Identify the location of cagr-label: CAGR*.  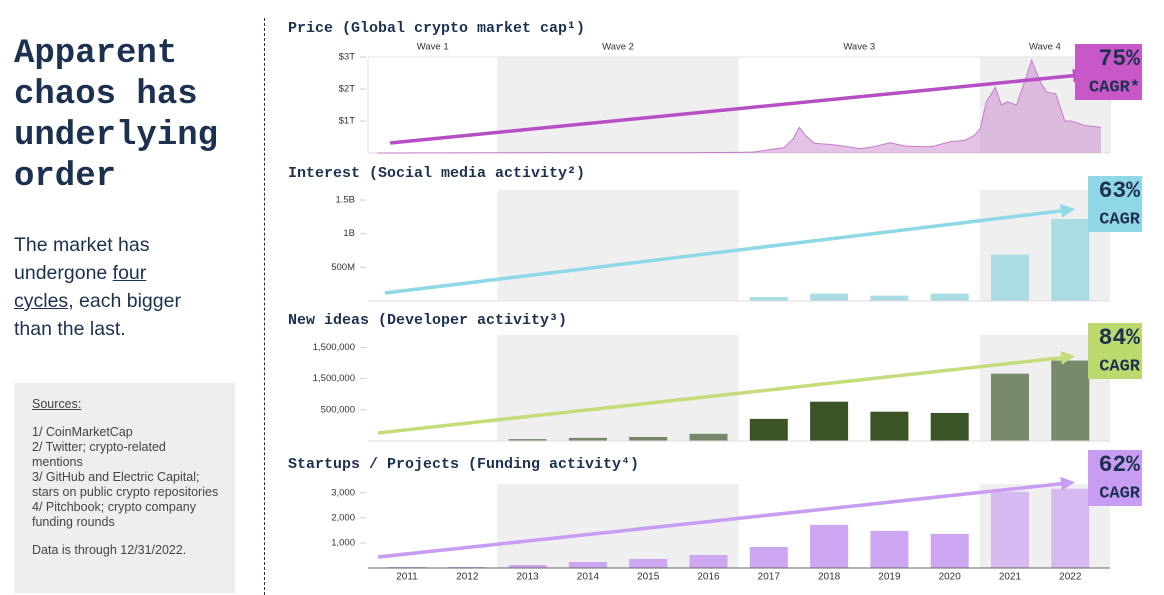
(1114, 87).